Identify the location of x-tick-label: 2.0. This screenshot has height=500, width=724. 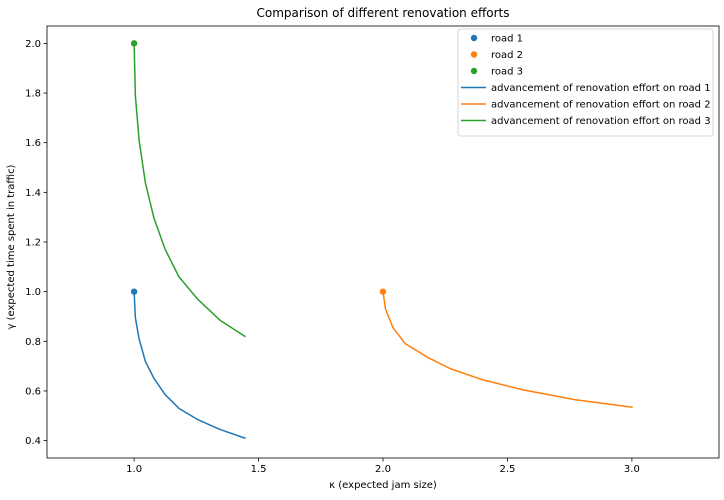
(383, 469).